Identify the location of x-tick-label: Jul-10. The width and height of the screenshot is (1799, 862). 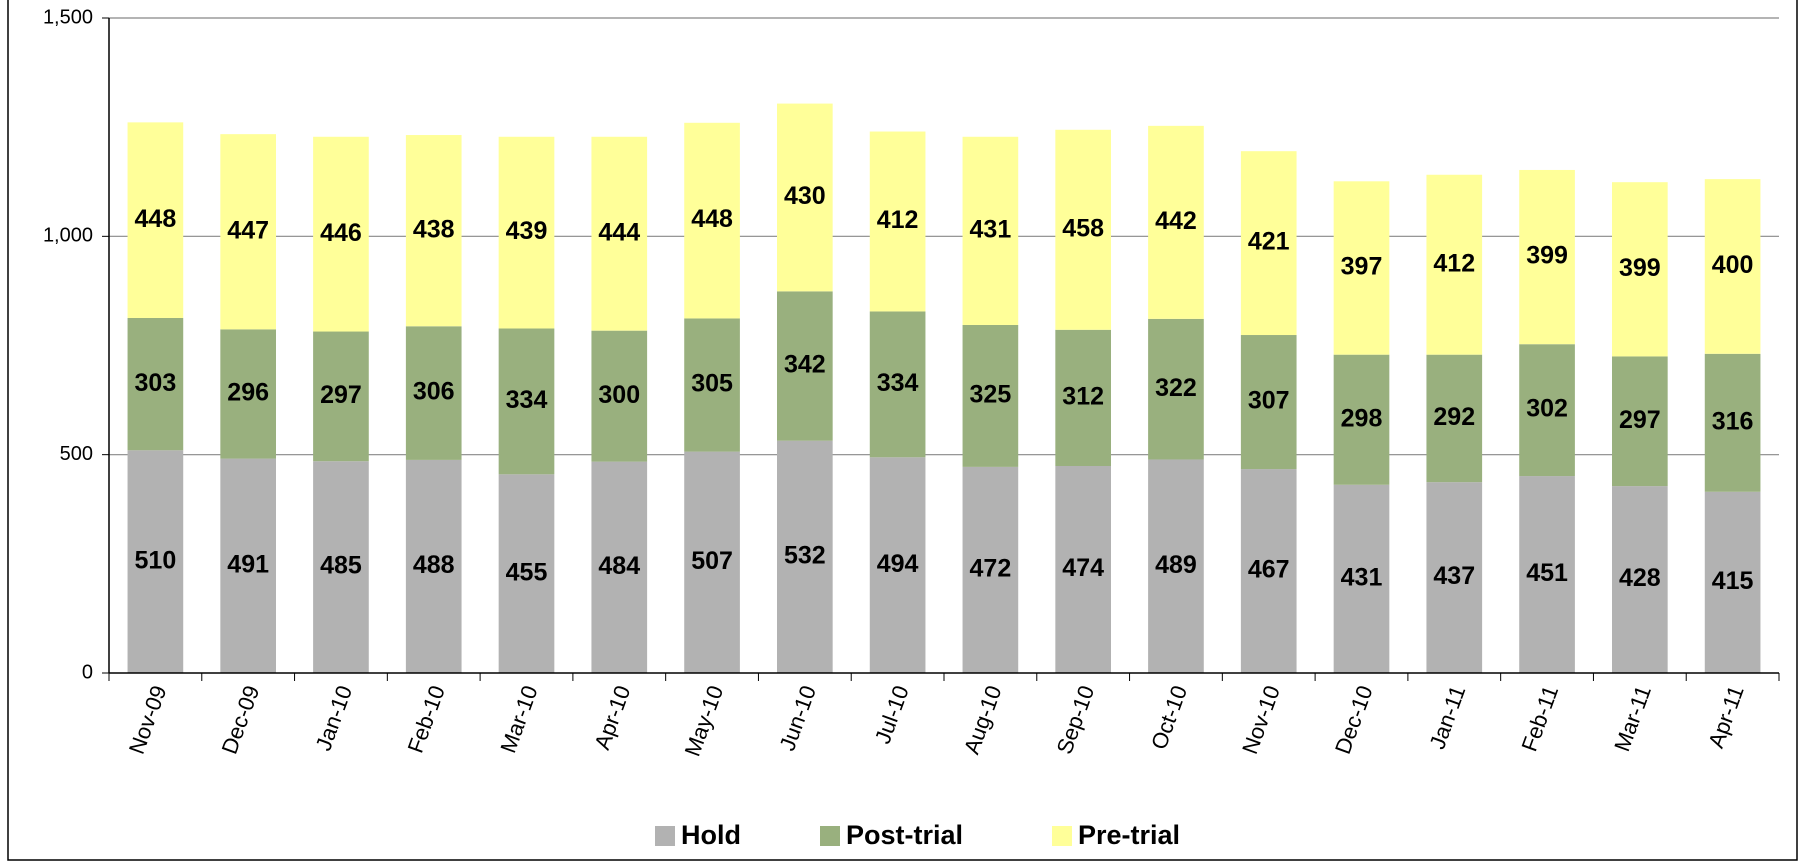
(892, 714).